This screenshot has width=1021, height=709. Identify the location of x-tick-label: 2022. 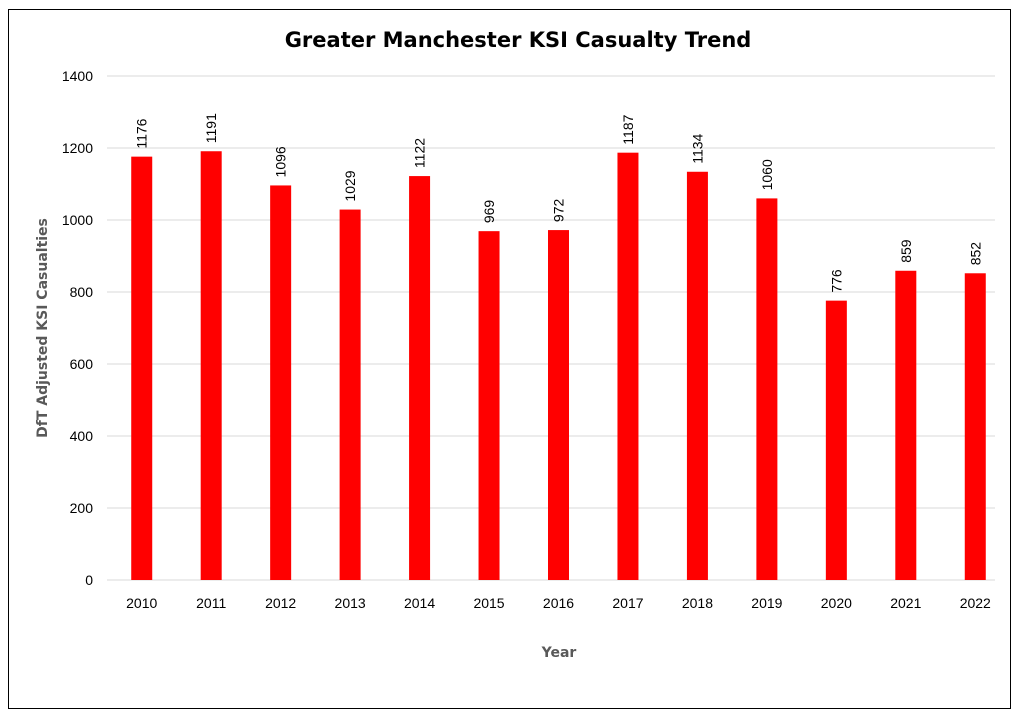
(975, 603).